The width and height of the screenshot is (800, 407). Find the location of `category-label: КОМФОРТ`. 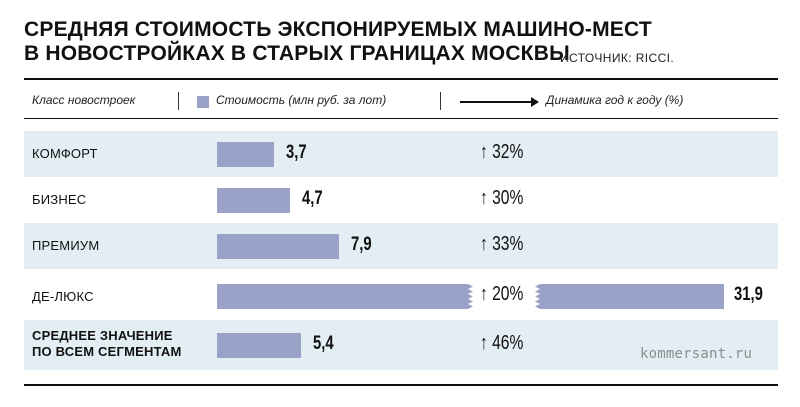

category-label: КОМФОРТ is located at coordinates (65, 153).